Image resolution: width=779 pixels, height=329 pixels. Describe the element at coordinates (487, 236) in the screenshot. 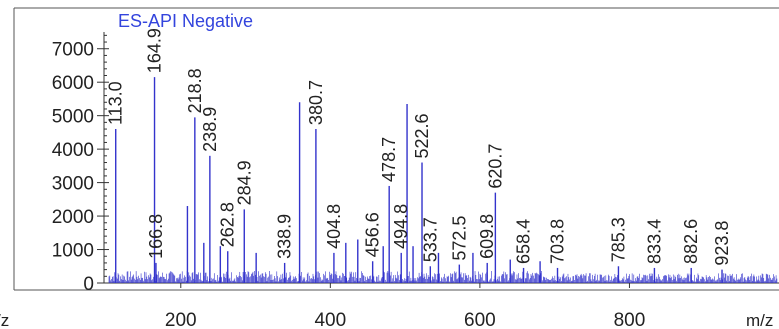

I see `peak-label: 609.8` at that location.